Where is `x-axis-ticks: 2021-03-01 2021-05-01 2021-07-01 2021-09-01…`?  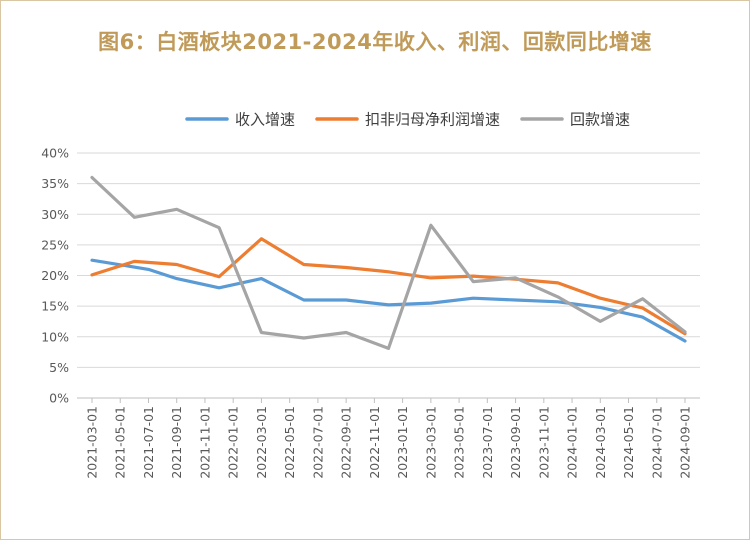
x-axis-ticks: 2021-03-01 2021-05-01 2021-07-01 2021-09-01… is located at coordinates (389, 438).